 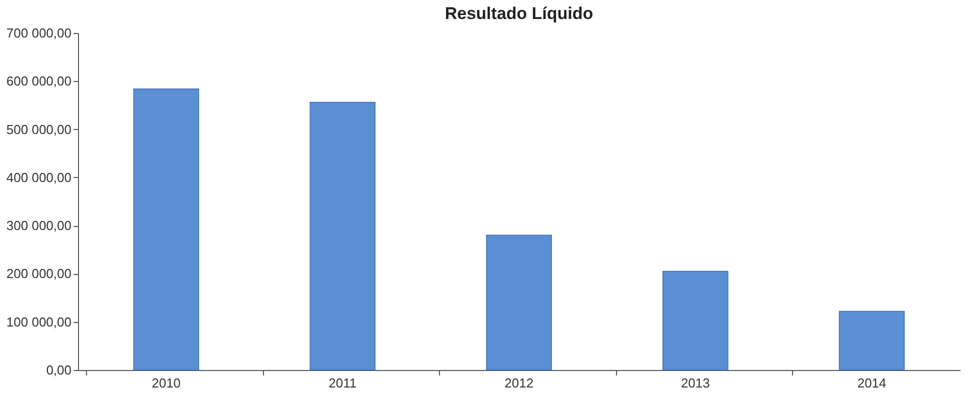 What do you see at coordinates (39, 177) in the screenshot?
I see `y-tick-label: 400 000,00` at bounding box center [39, 177].